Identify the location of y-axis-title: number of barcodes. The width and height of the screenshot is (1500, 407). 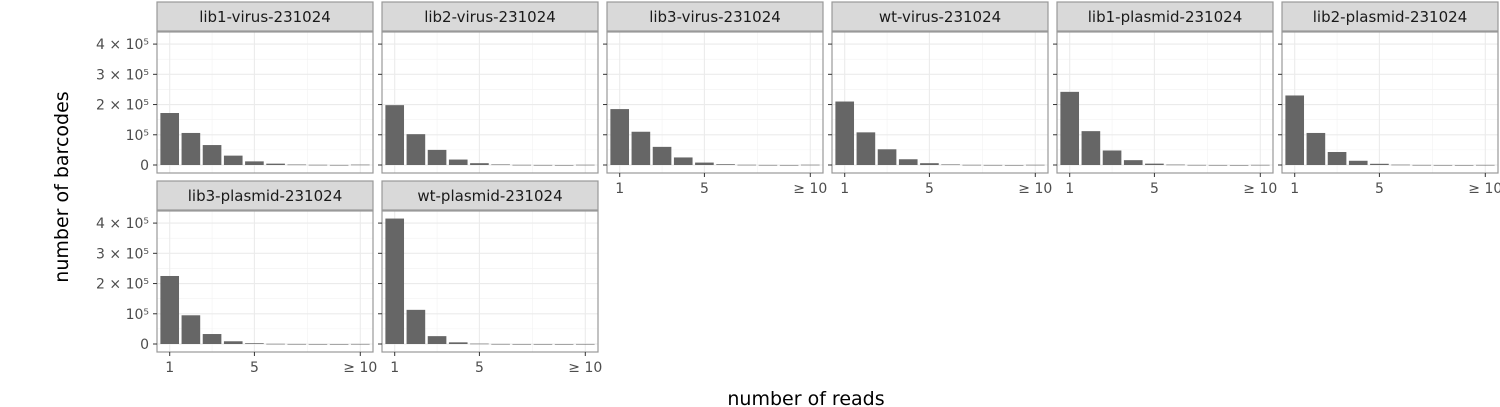
(62, 186).